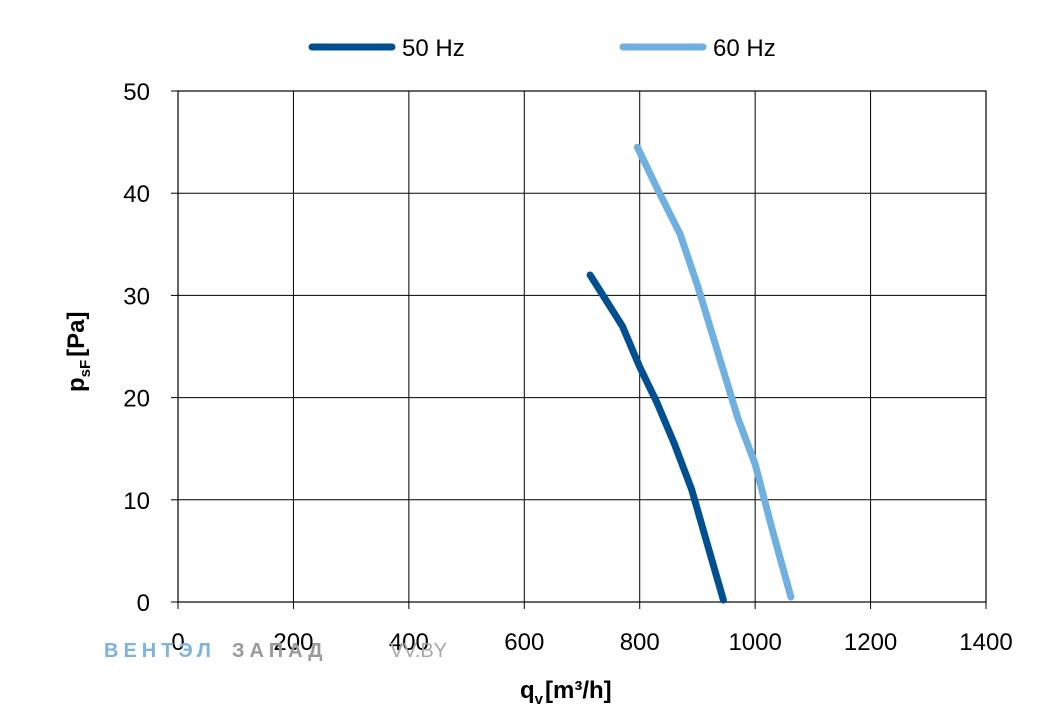  Describe the element at coordinates (76, 333) in the screenshot. I see `y-axis-title-unit: [Pa]` at that location.